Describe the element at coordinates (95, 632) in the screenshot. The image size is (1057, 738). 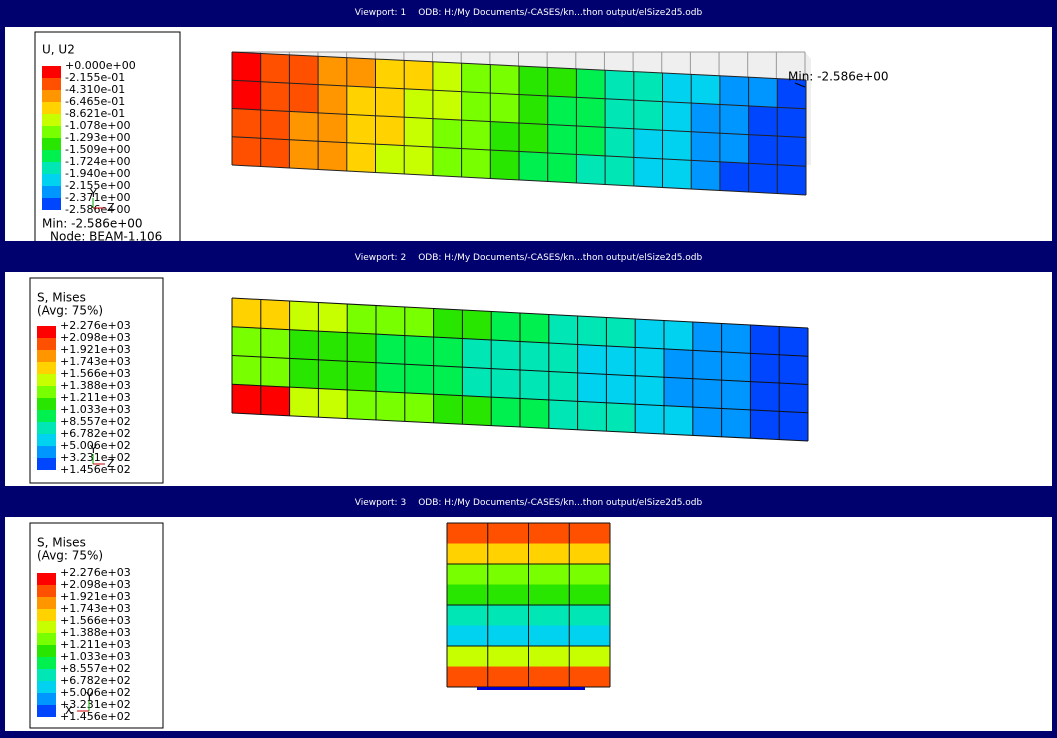
I see `legend-label: +1.388e+03` at that location.